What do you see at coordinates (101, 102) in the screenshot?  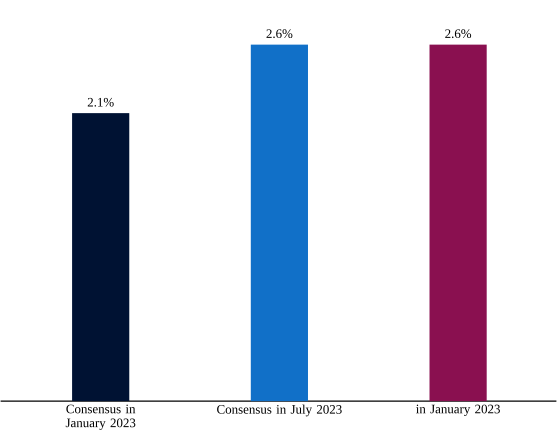 I see `data-label: 2.1%` at bounding box center [101, 102].